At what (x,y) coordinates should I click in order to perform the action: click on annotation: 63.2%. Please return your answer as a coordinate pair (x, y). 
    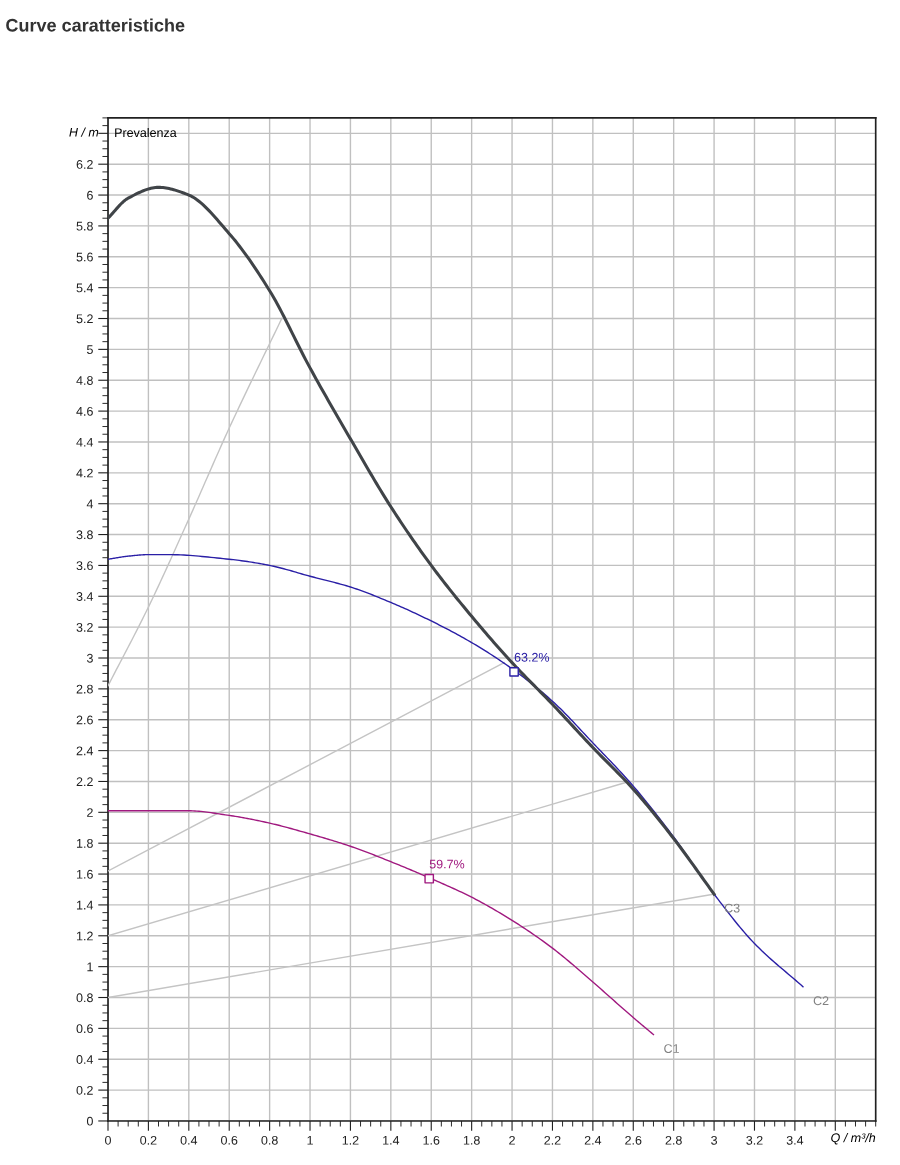
    Looking at the image, I should click on (532, 657).